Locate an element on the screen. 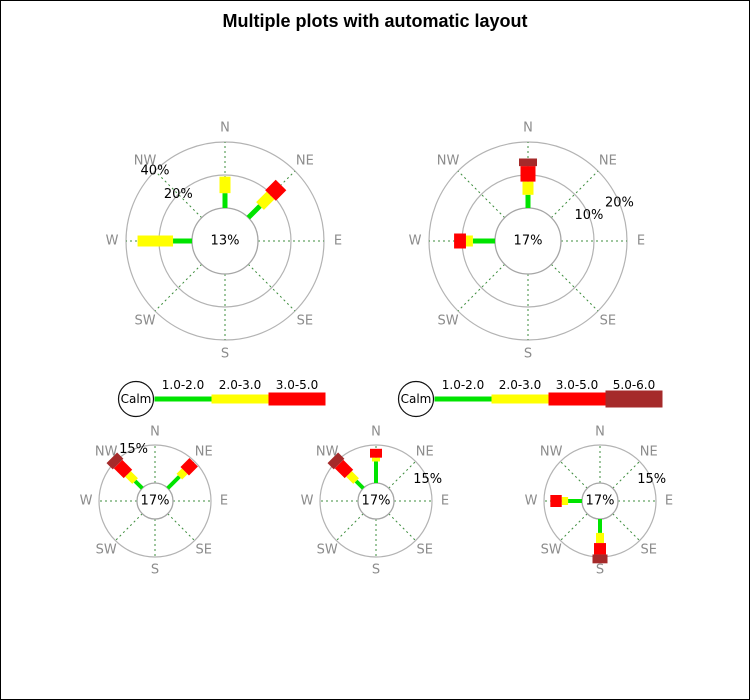 The height and width of the screenshot is (700, 750). calm-percentage-label: 13% is located at coordinates (225, 241).